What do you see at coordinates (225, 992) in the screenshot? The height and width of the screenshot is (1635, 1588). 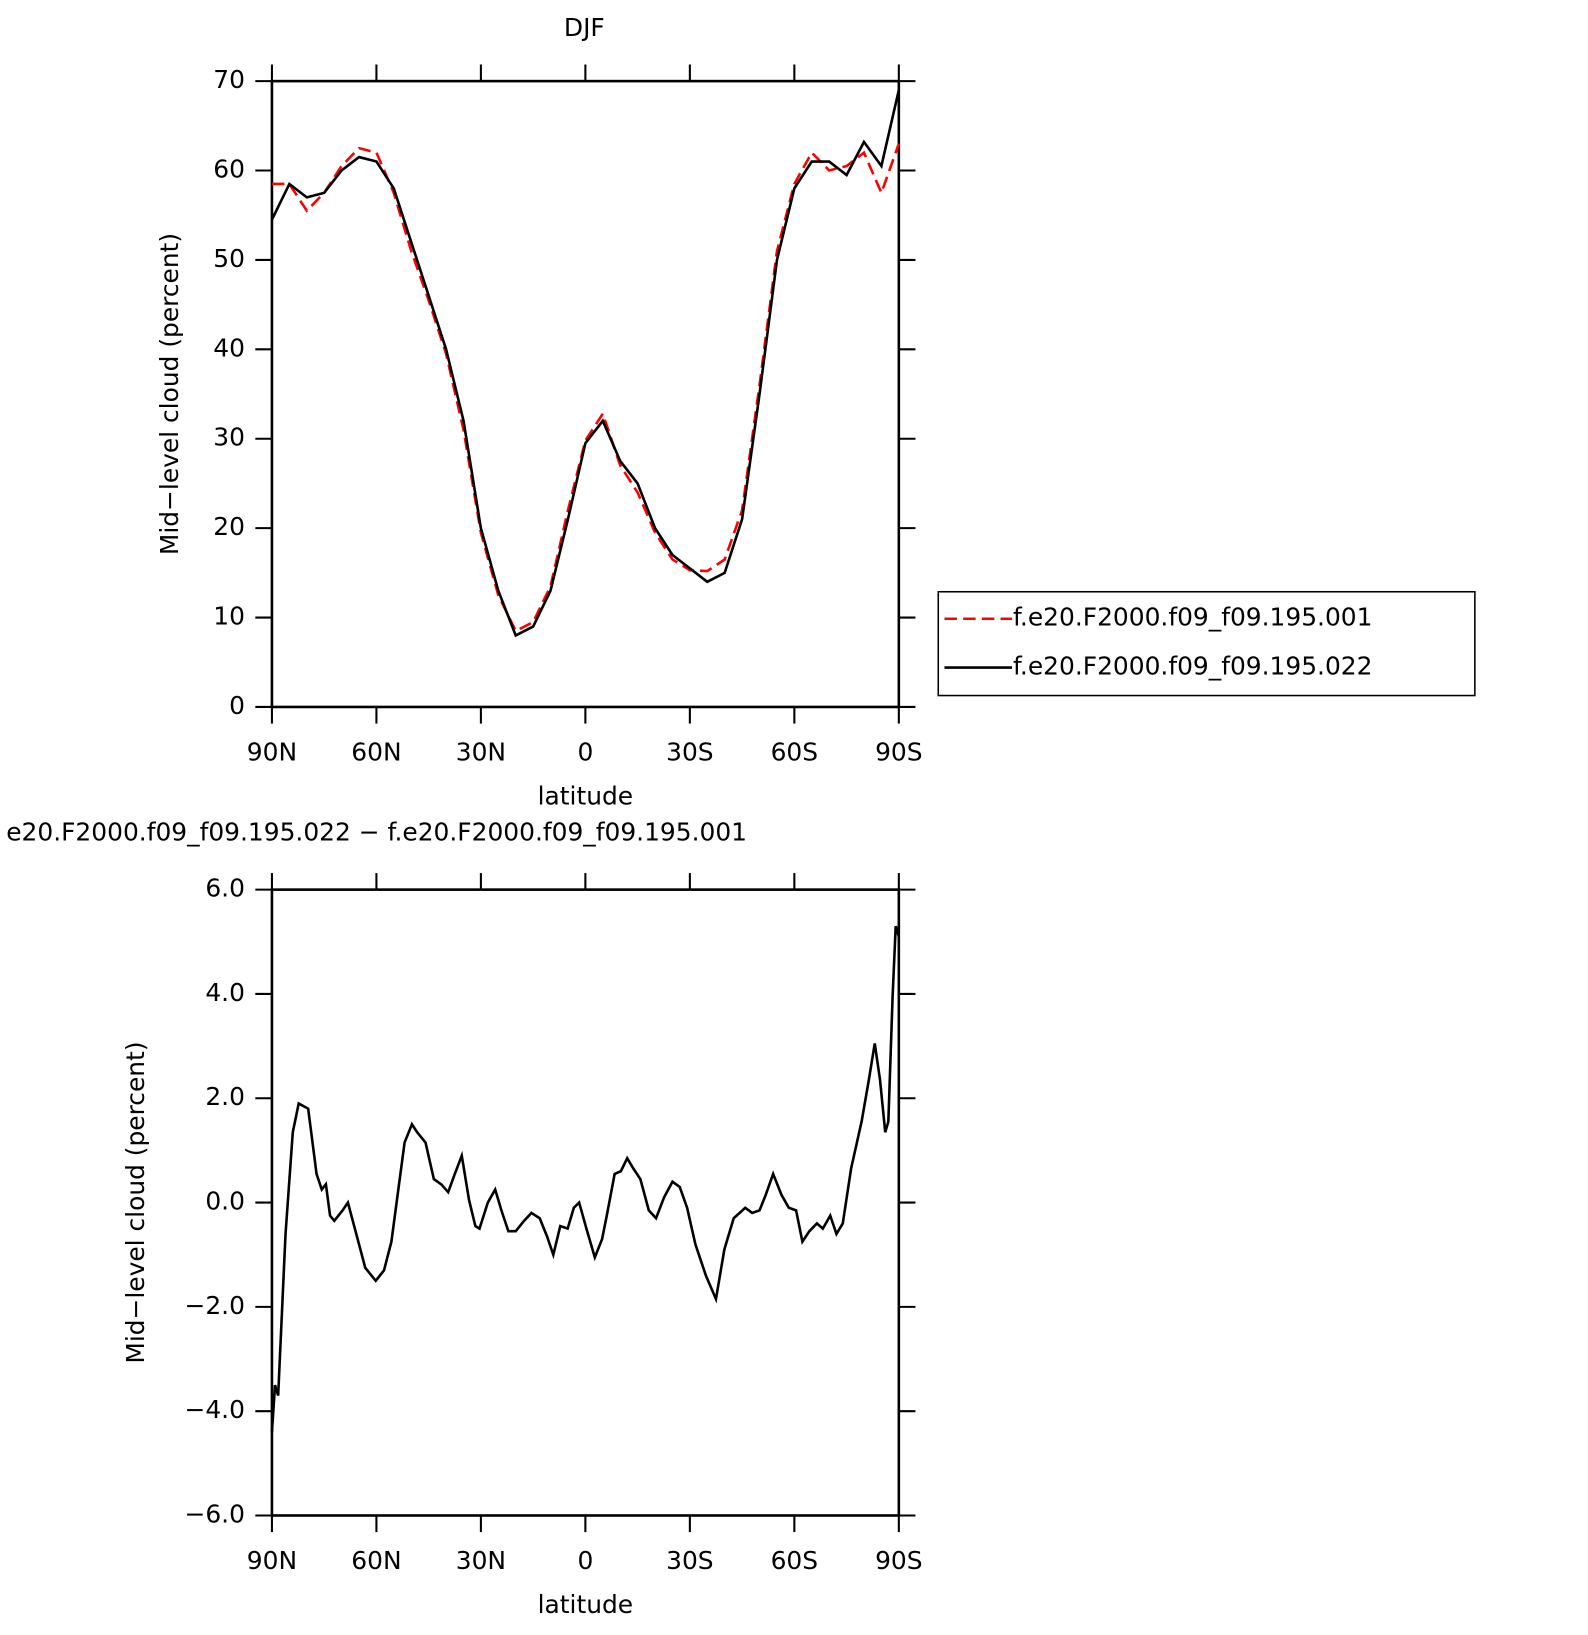 I see `y-tick-label: 4.0` at bounding box center [225, 992].